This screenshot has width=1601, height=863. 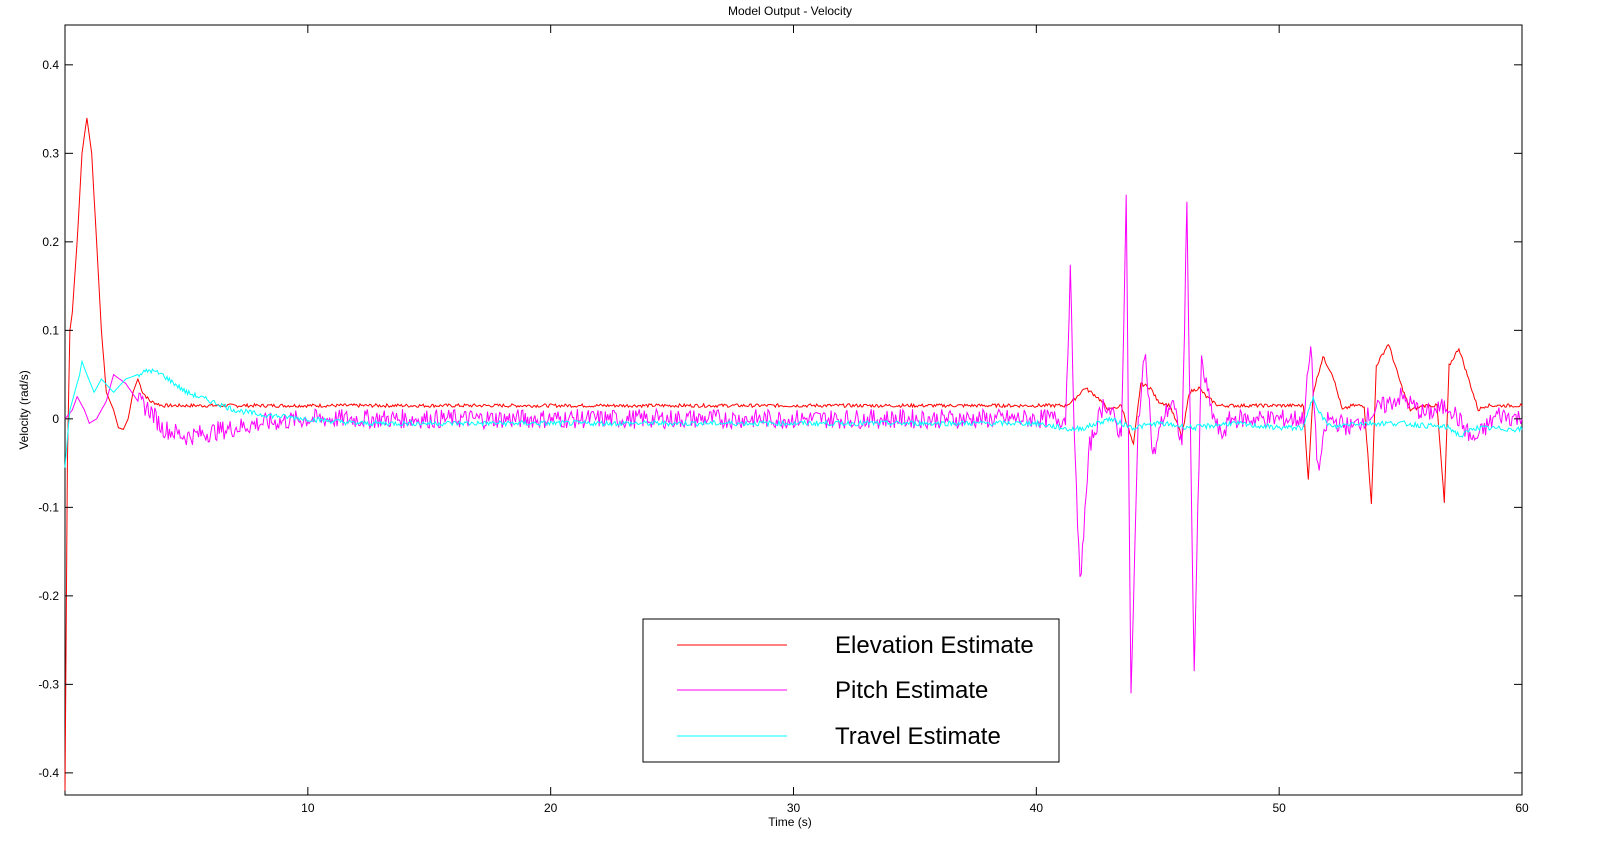 What do you see at coordinates (50, 330) in the screenshot?
I see `y-tick-label: 0.1` at bounding box center [50, 330].